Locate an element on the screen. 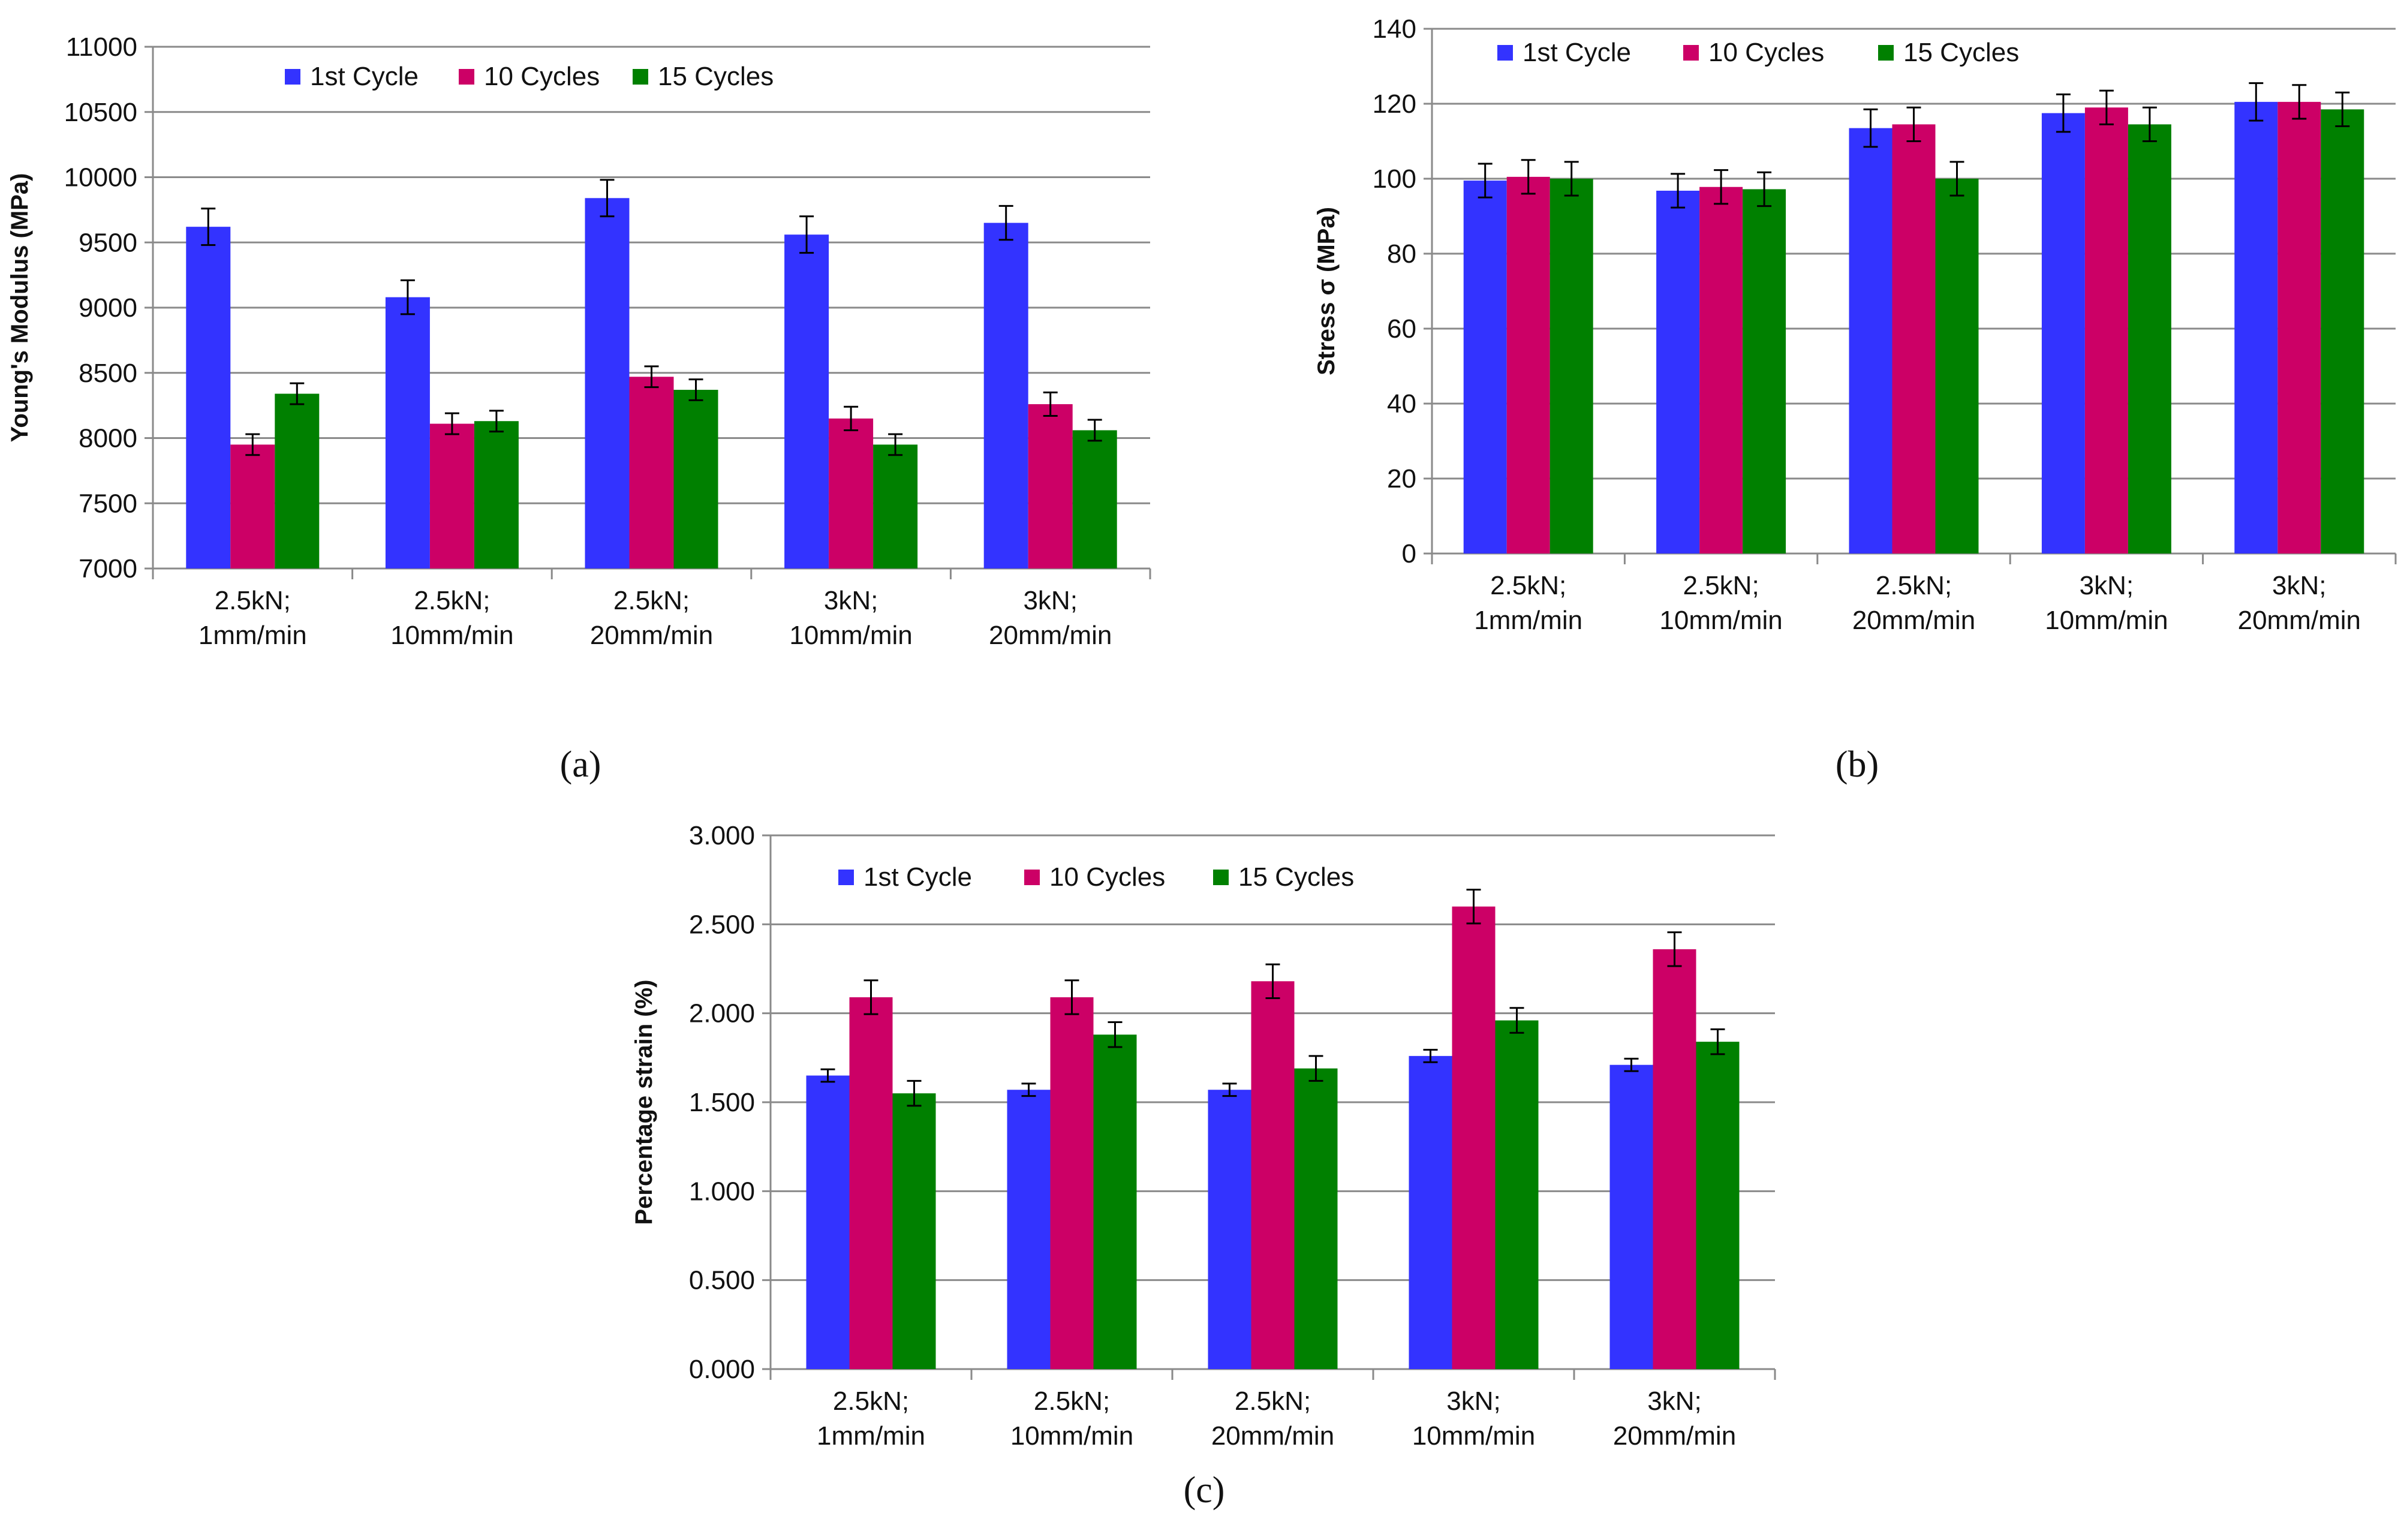 The height and width of the screenshot is (1540, 2401). y-tick-label: 20 is located at coordinates (1401, 479).